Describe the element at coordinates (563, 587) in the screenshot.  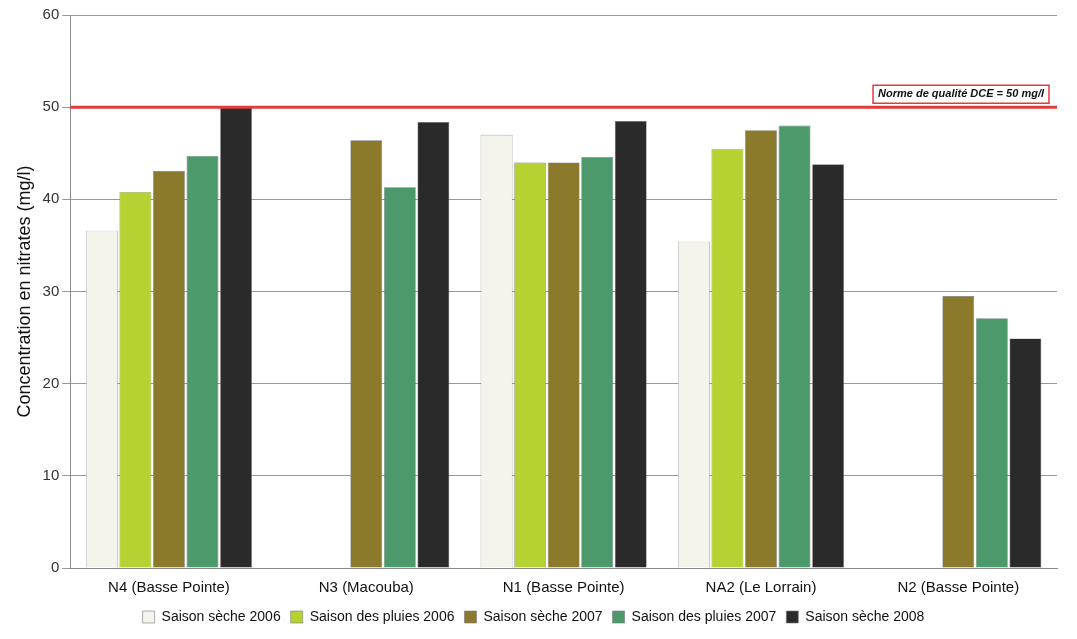
I see `x-tick-label: N1 (Basse Pointe)` at that location.